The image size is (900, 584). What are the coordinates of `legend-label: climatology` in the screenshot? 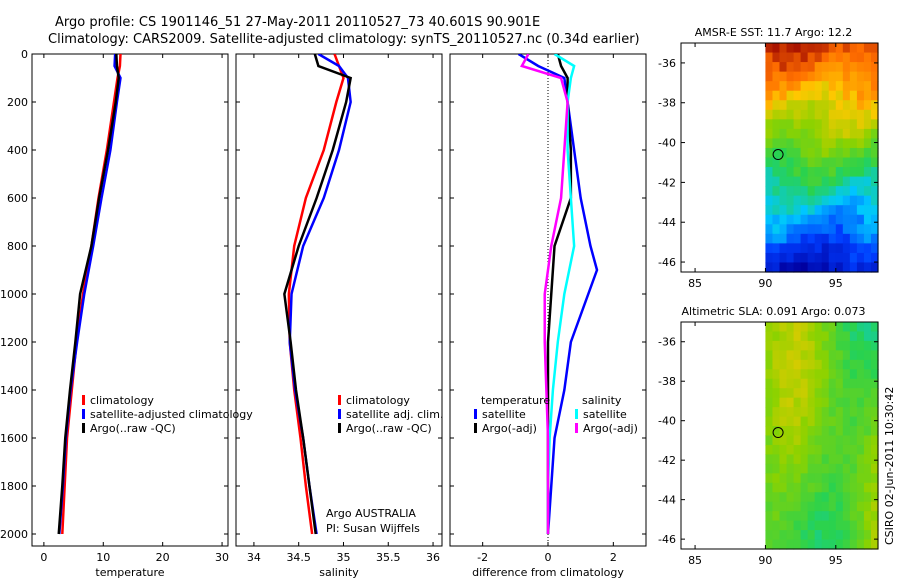 It's located at (122, 400).